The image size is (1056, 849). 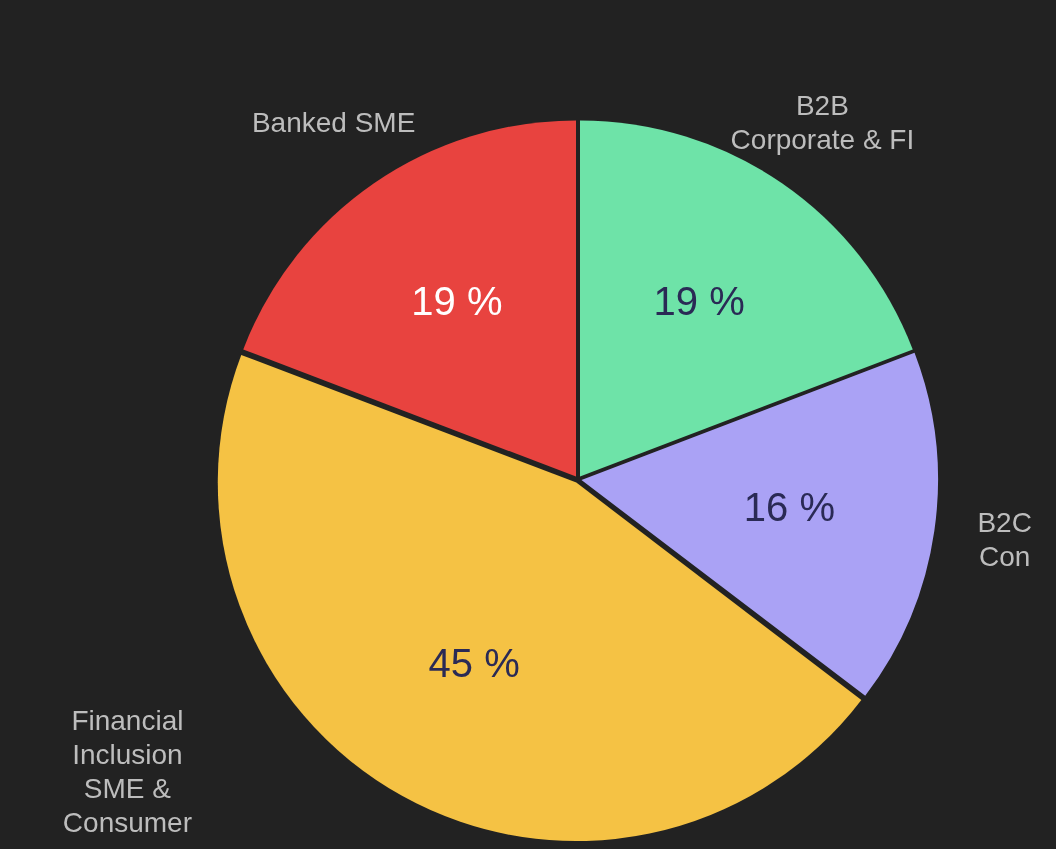 I want to click on slice-label: B2B Corporate & FI, so click(x=822, y=123).